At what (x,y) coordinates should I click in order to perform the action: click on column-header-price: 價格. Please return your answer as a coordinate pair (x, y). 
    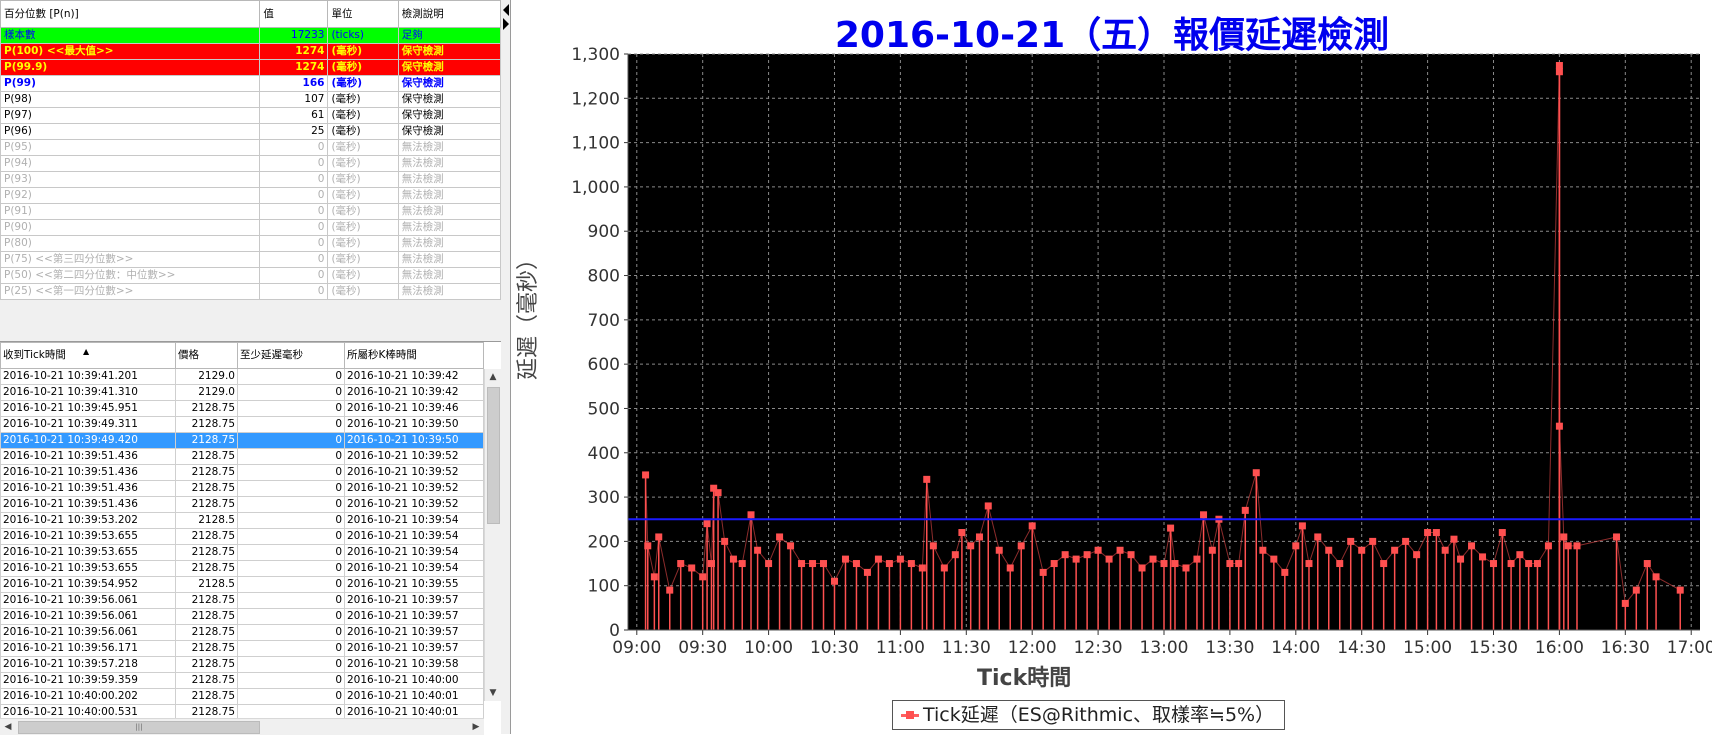
    Looking at the image, I should click on (206, 355).